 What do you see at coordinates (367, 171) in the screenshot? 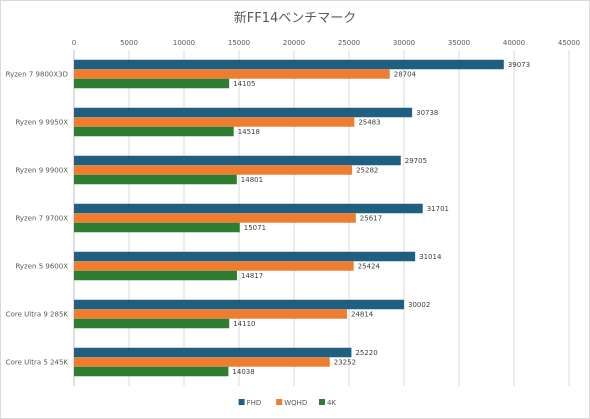
I see `value-label: 25282` at bounding box center [367, 171].